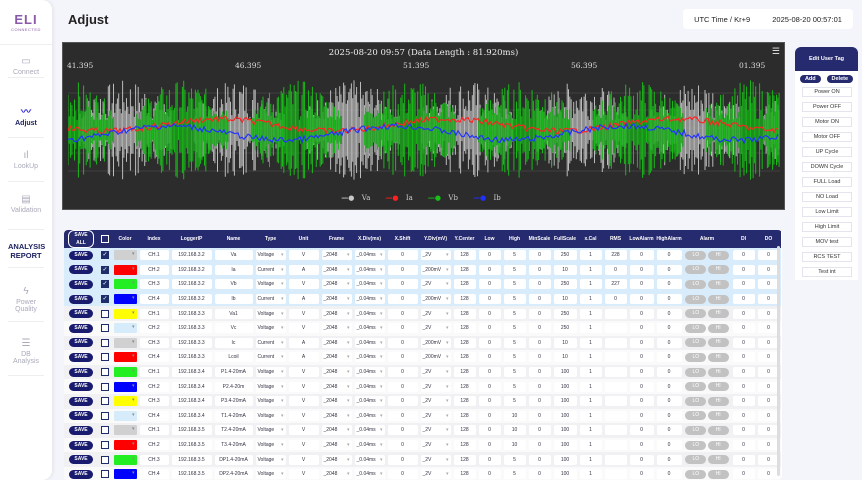 This screenshot has width=862, height=480. Describe the element at coordinates (827, 152) in the screenshot. I see `user-tag-button: UP Cycle` at that location.